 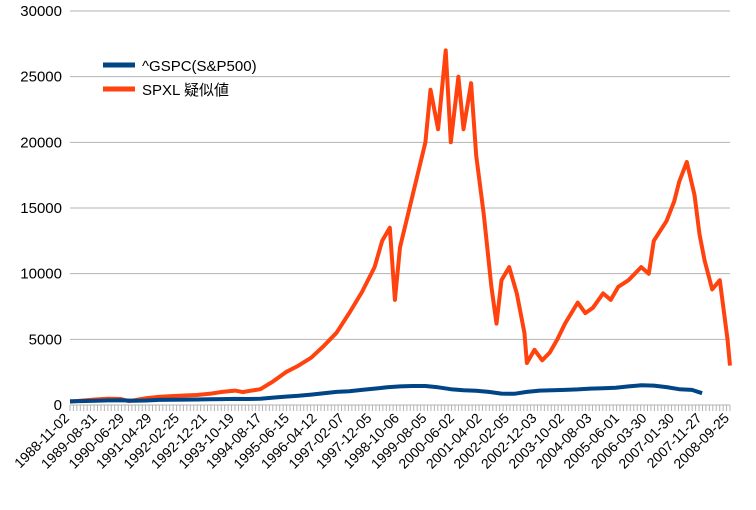 I want to click on y-tick-label: 10000, so click(x=41, y=274).